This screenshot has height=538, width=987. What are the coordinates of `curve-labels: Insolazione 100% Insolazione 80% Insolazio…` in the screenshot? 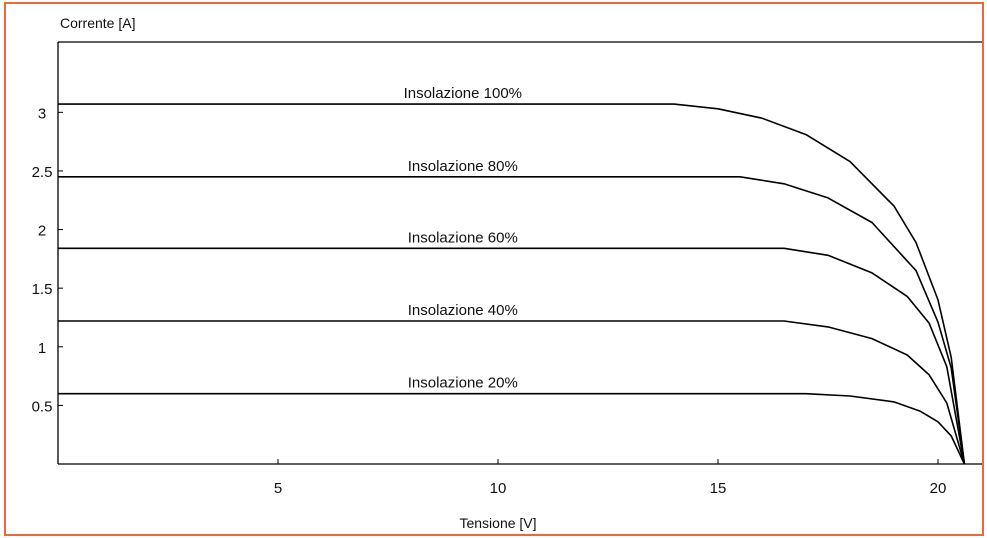 It's located at (463, 238).